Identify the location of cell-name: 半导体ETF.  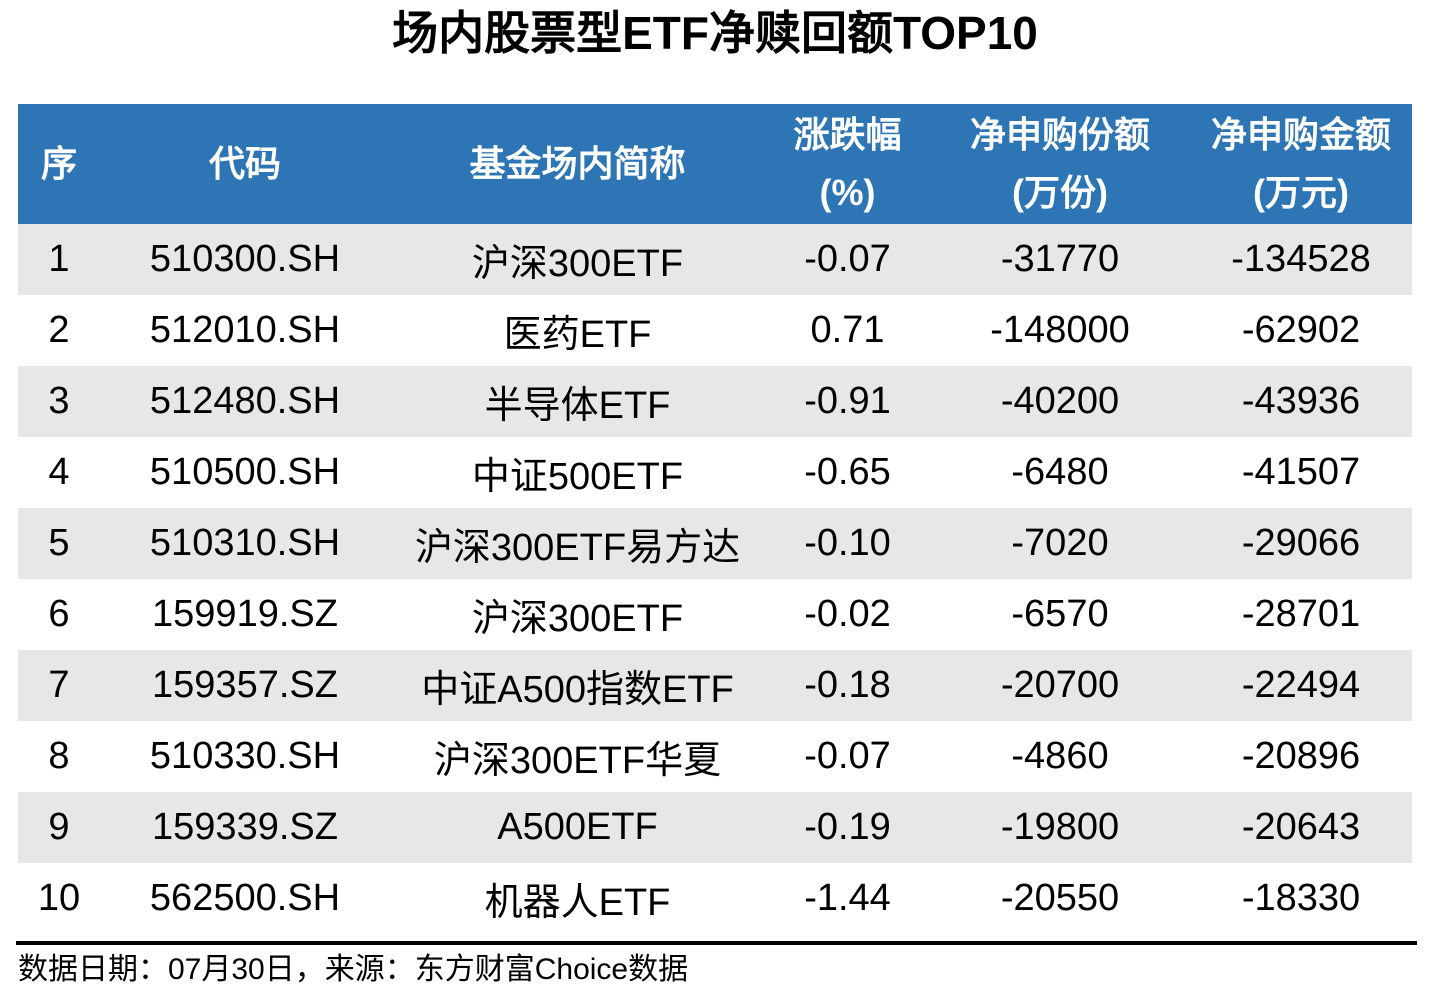
(577, 406).